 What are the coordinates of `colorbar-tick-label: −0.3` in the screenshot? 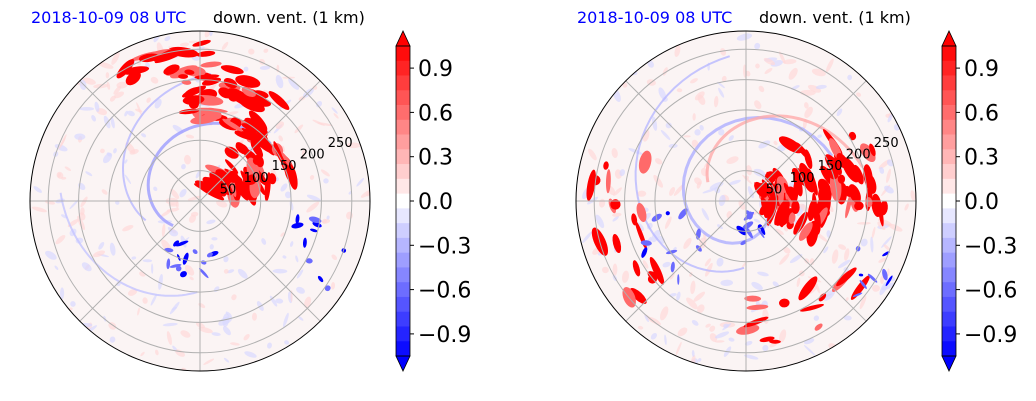 It's located at (444, 246).